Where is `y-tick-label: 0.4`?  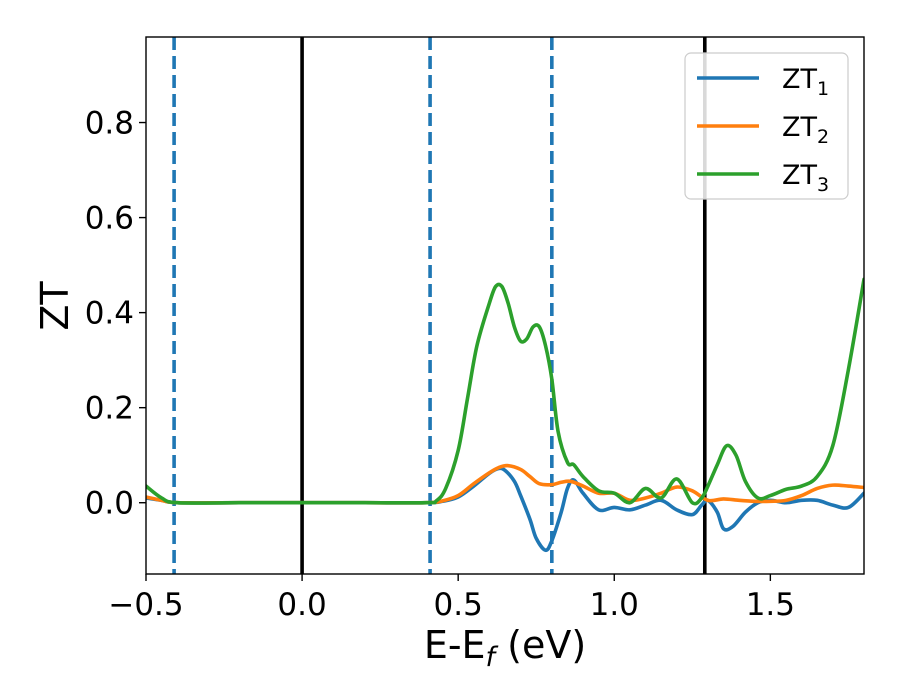
y-tick-label: 0.4 is located at coordinates (109, 314).